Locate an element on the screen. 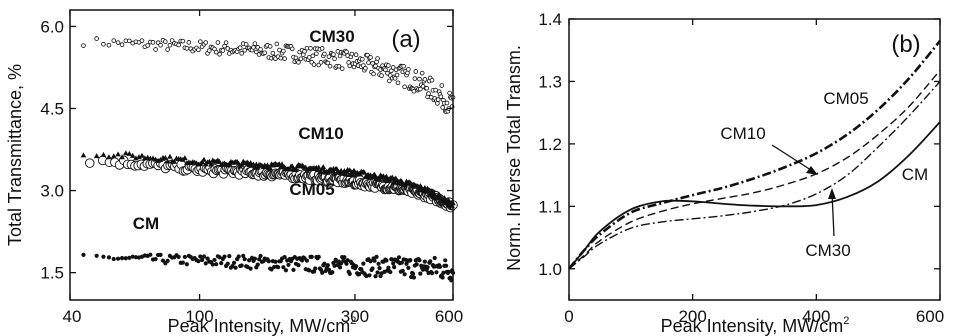 This screenshot has height=336, width=960. panel-b-xlabel: Peak Intensity, MW/cm2 is located at coordinates (755, 325).